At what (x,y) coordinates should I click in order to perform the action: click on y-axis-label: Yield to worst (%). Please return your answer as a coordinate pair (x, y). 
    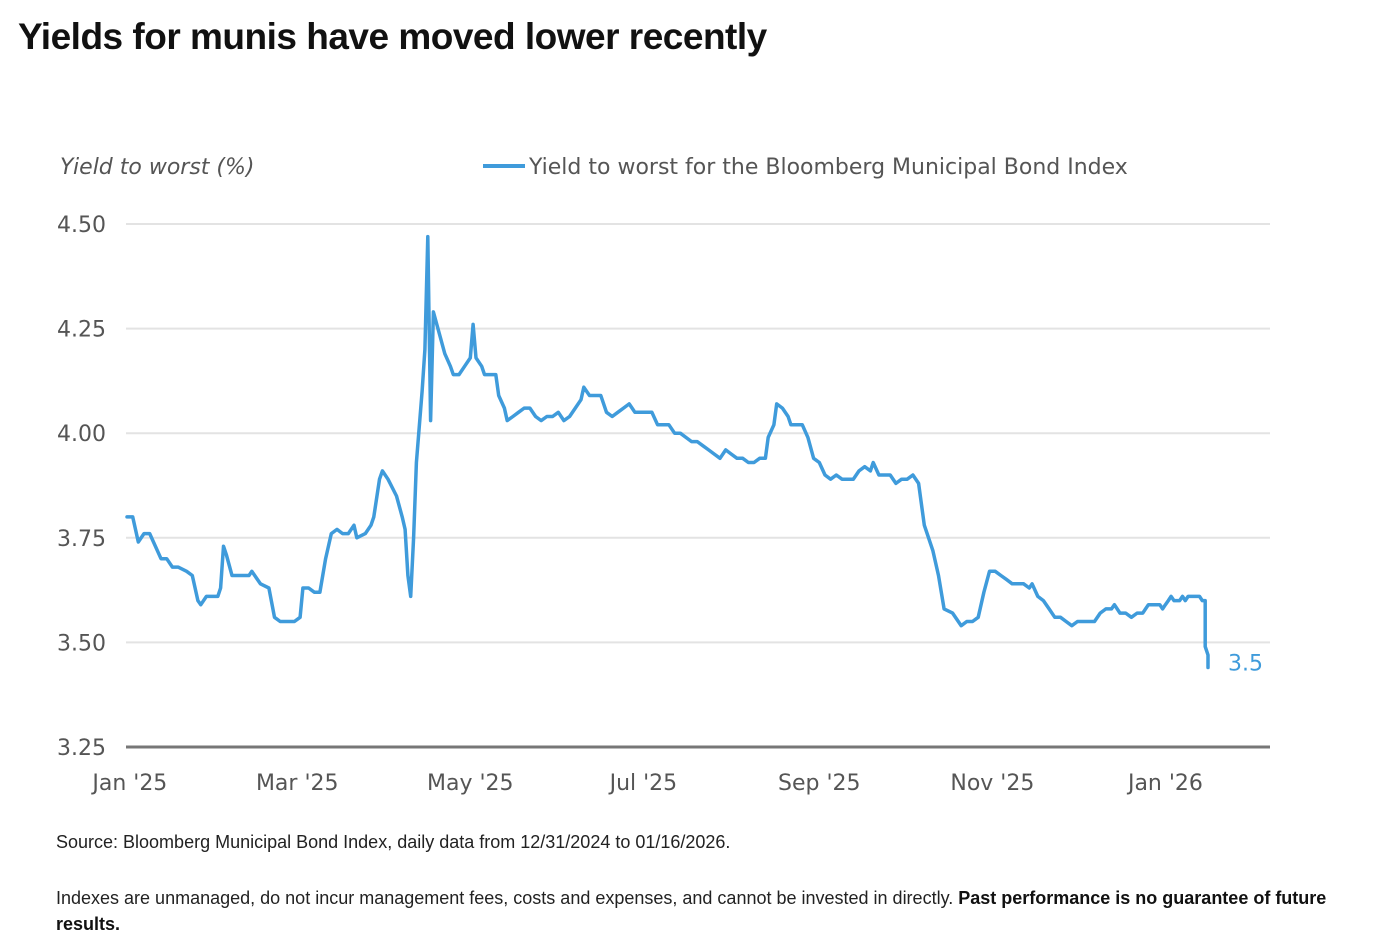
    Looking at the image, I should click on (157, 167).